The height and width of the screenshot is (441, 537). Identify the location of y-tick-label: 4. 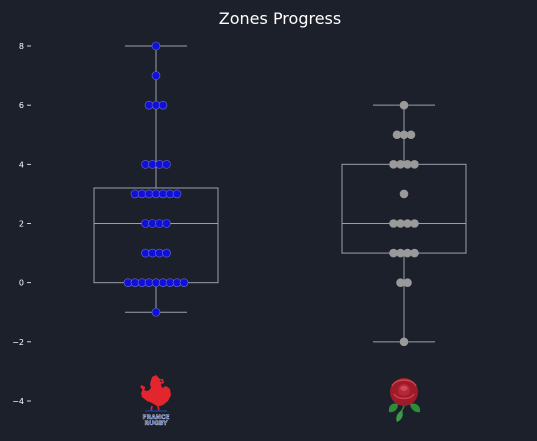
(21, 164).